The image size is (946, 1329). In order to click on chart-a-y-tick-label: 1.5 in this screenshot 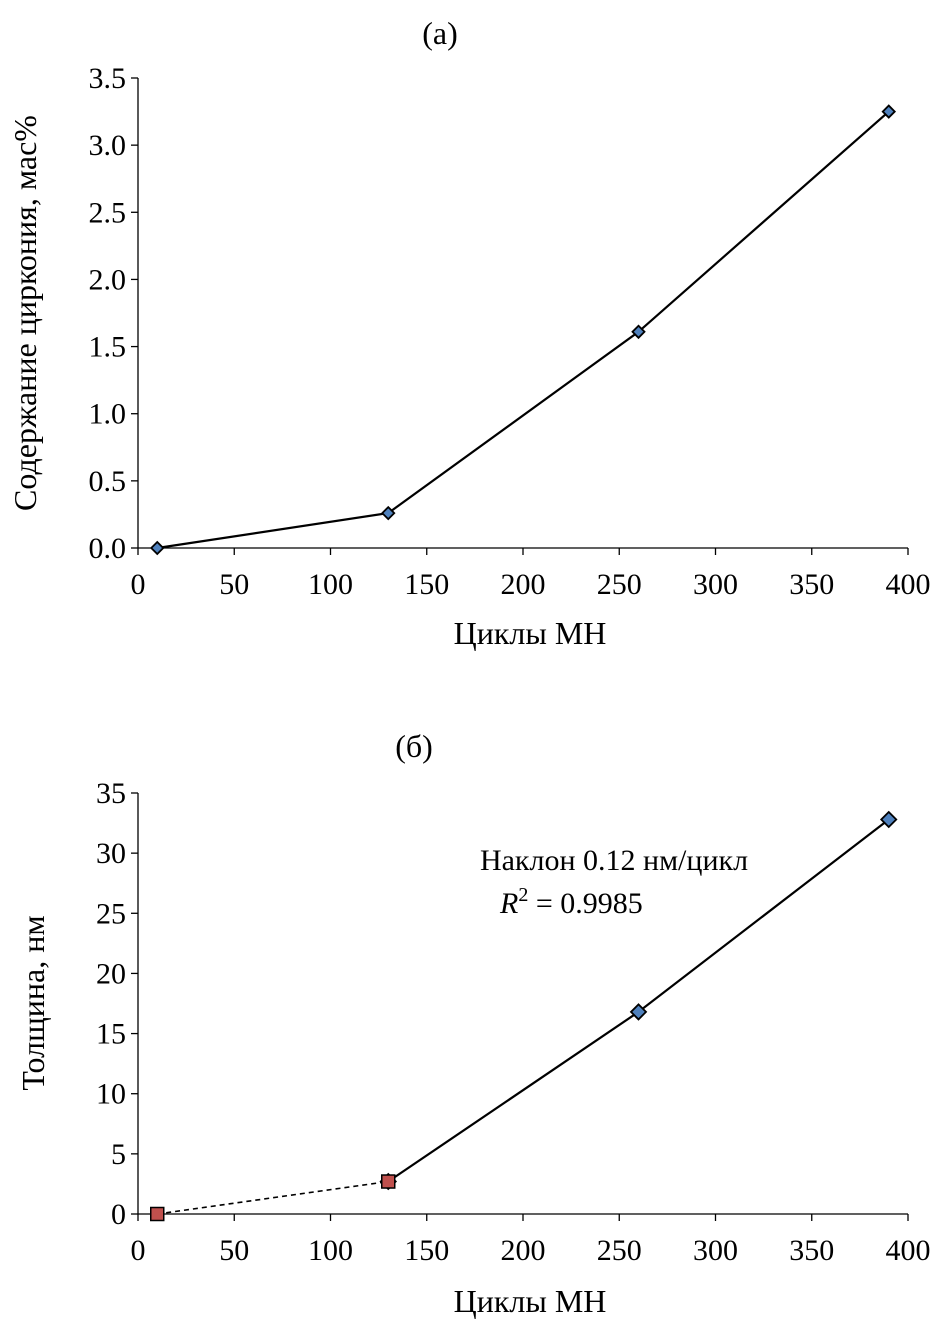, I will do `click(108, 347)`.